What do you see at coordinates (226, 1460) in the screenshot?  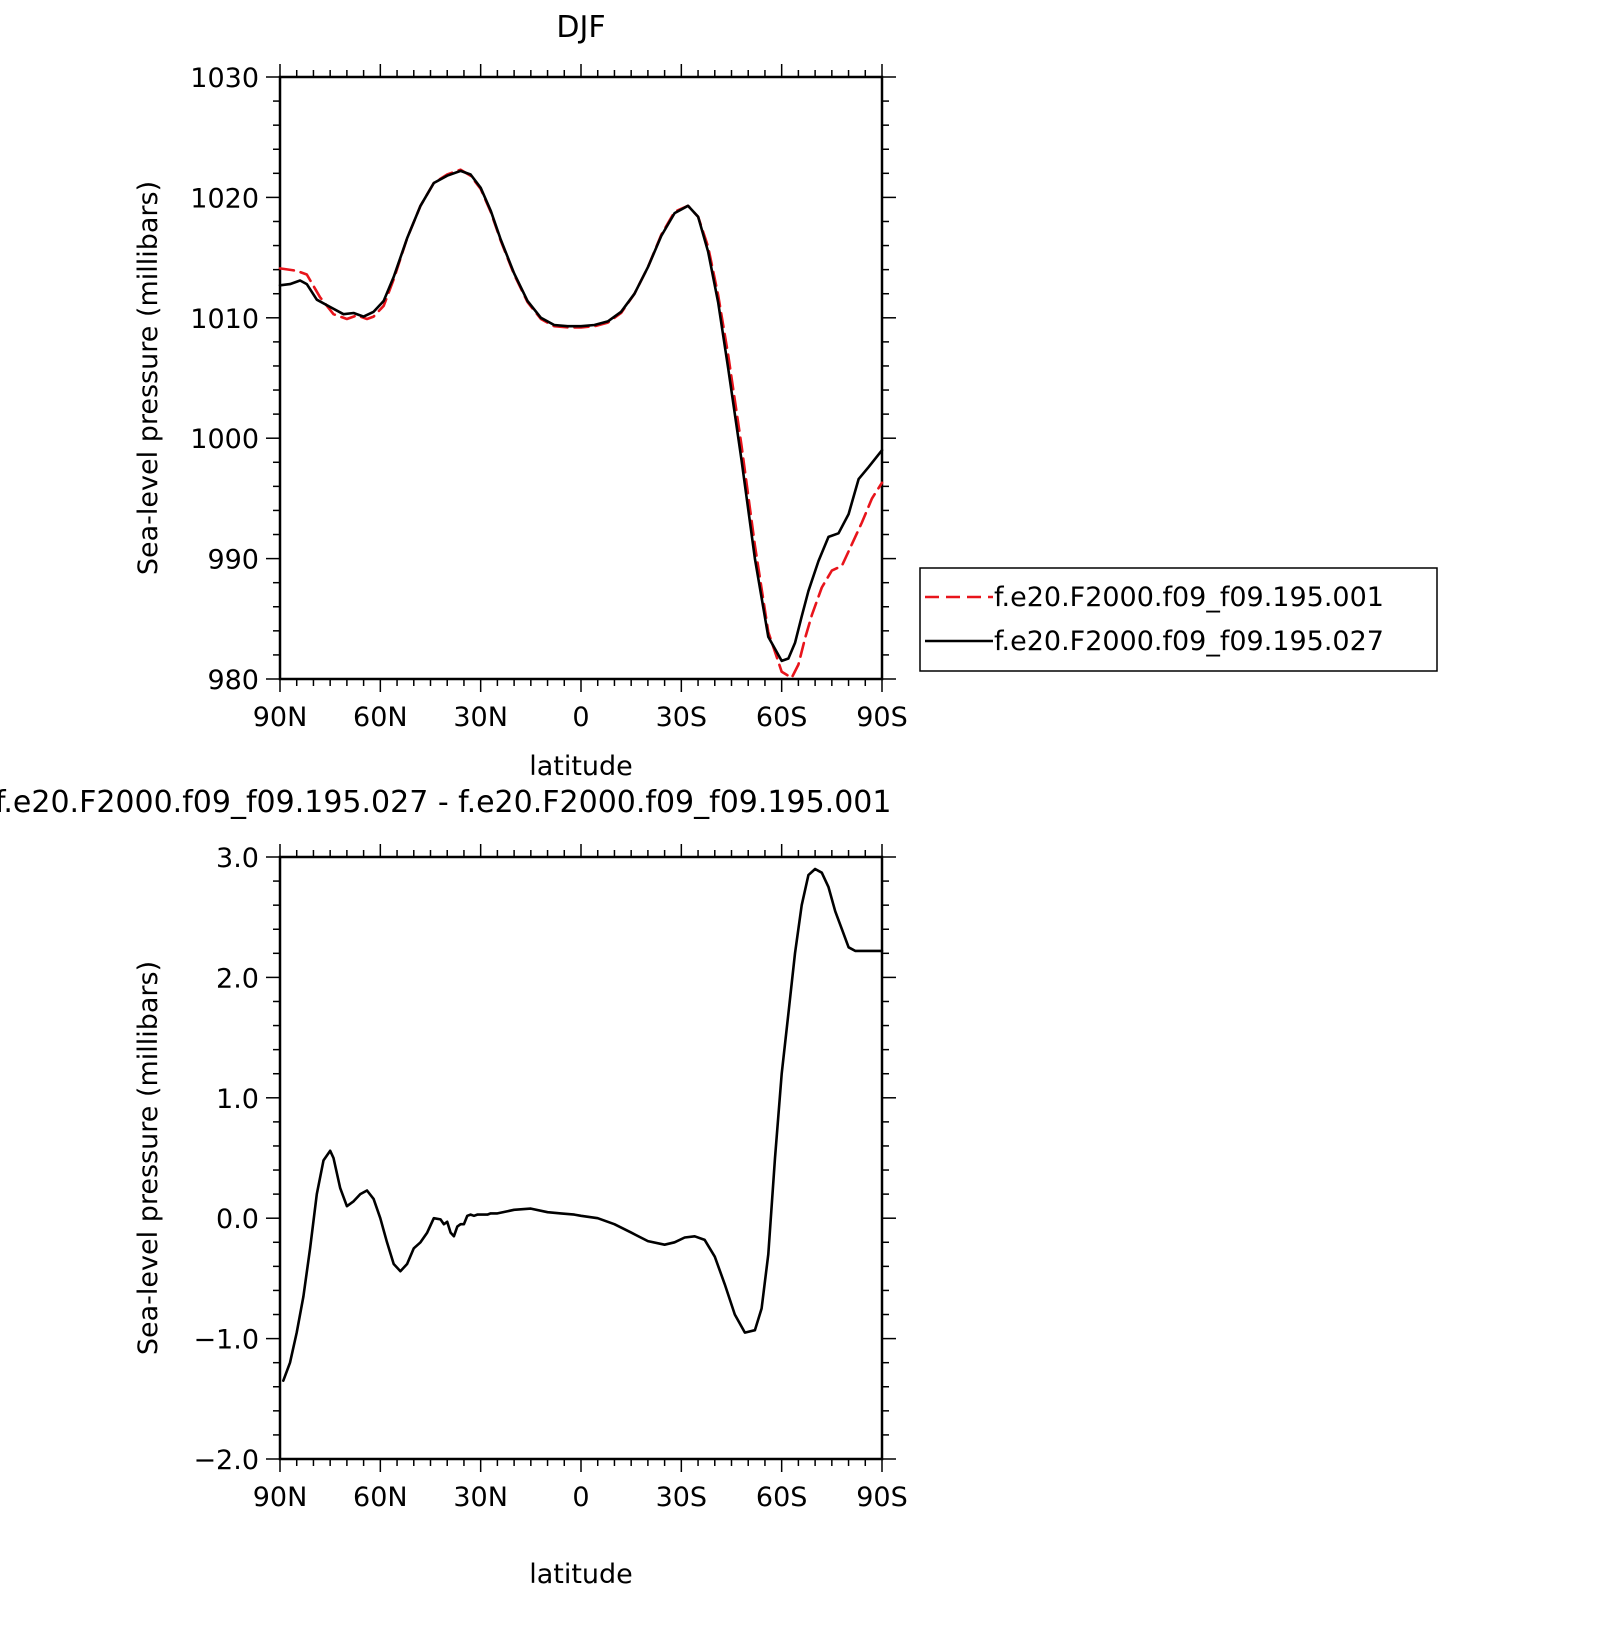 I see `bottom-y-tick-label: −2.0` at bounding box center [226, 1460].